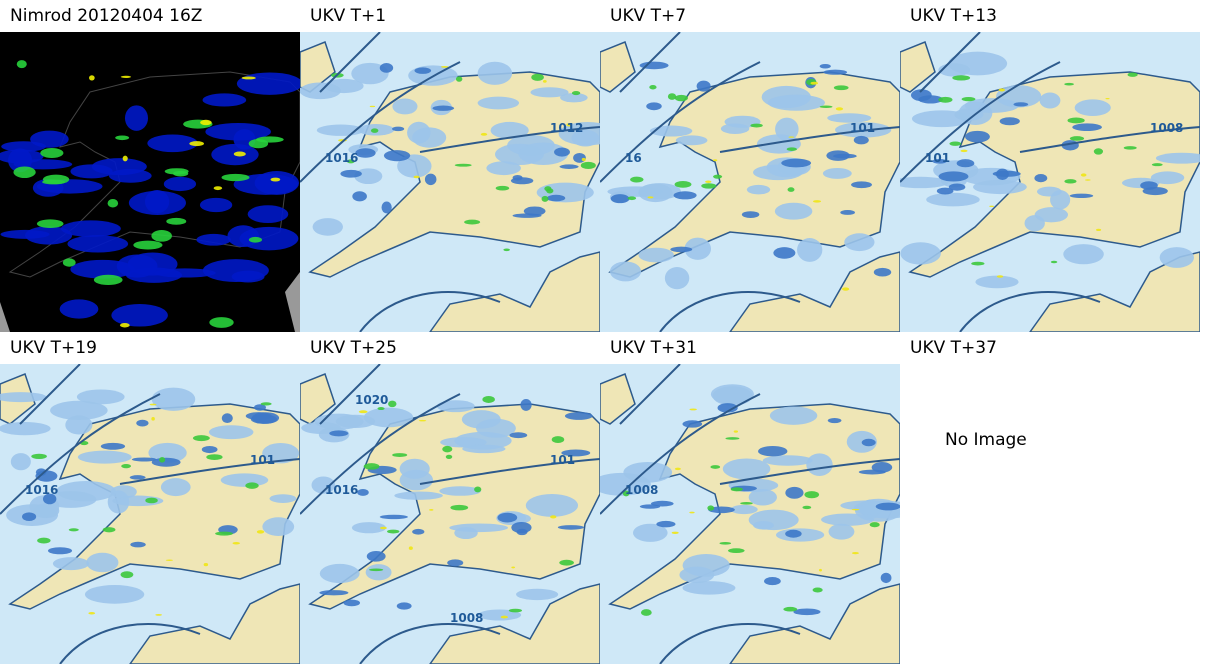  I want to click on isobar-label: 1008, so click(466, 618).